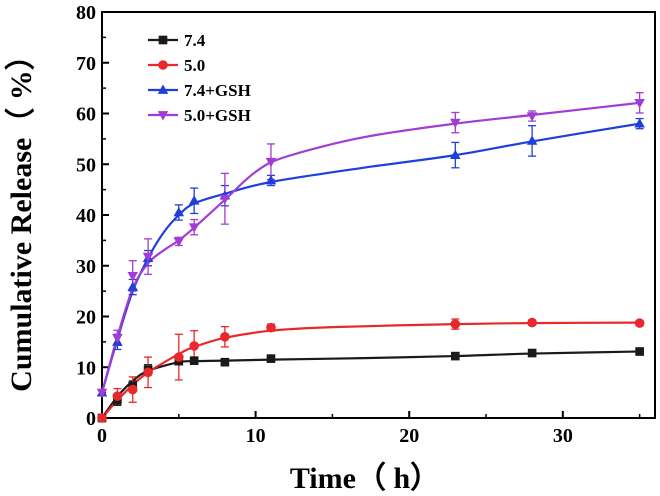 The height and width of the screenshot is (496, 660). Describe the element at coordinates (86, 216) in the screenshot. I see `y-tick-label: 40` at that location.